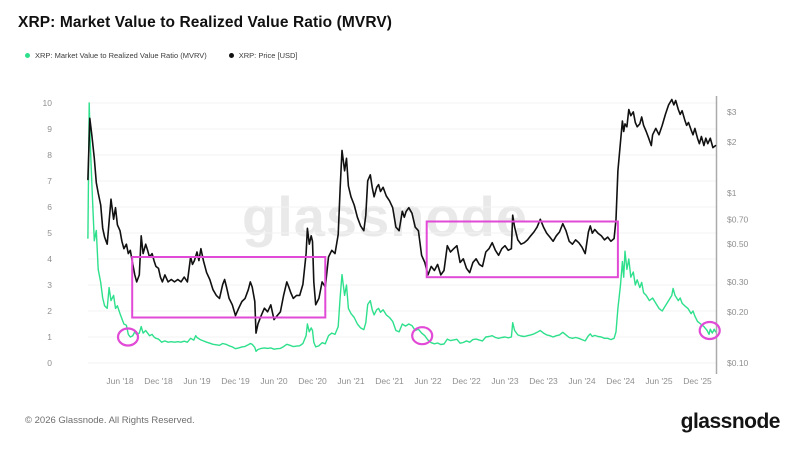  I want to click on mvrv-series-dot-icon, so click(27, 55).